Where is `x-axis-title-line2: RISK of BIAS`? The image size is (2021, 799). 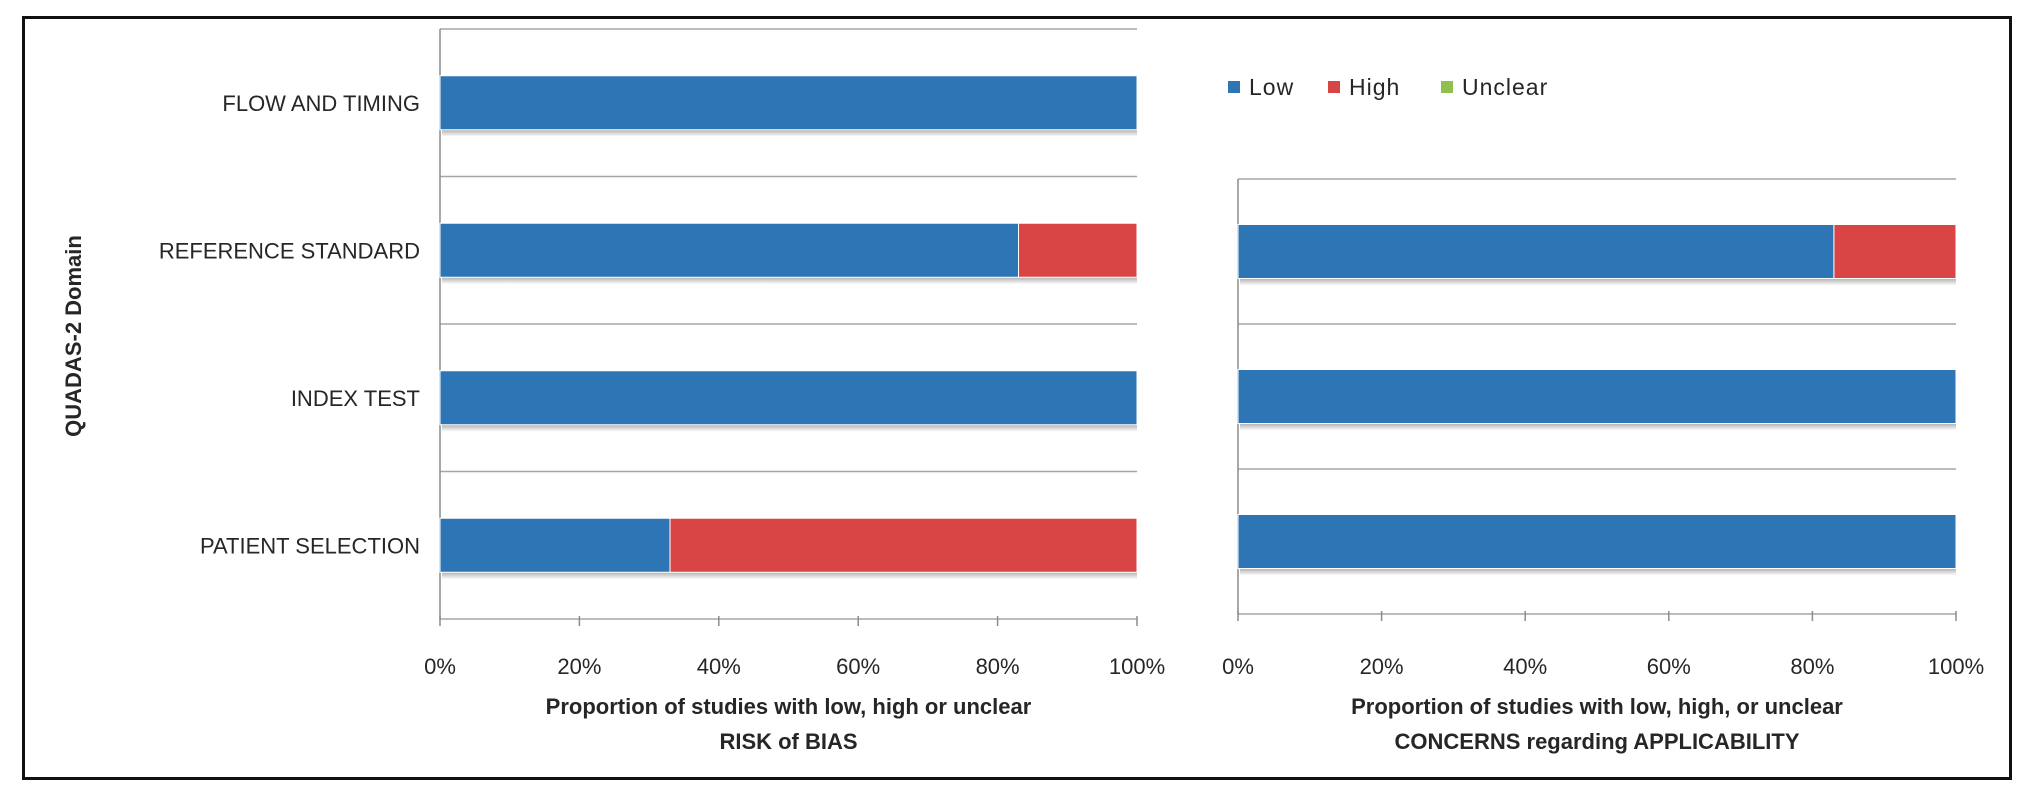
x-axis-title-line2: RISK of BIAS is located at coordinates (788, 741).